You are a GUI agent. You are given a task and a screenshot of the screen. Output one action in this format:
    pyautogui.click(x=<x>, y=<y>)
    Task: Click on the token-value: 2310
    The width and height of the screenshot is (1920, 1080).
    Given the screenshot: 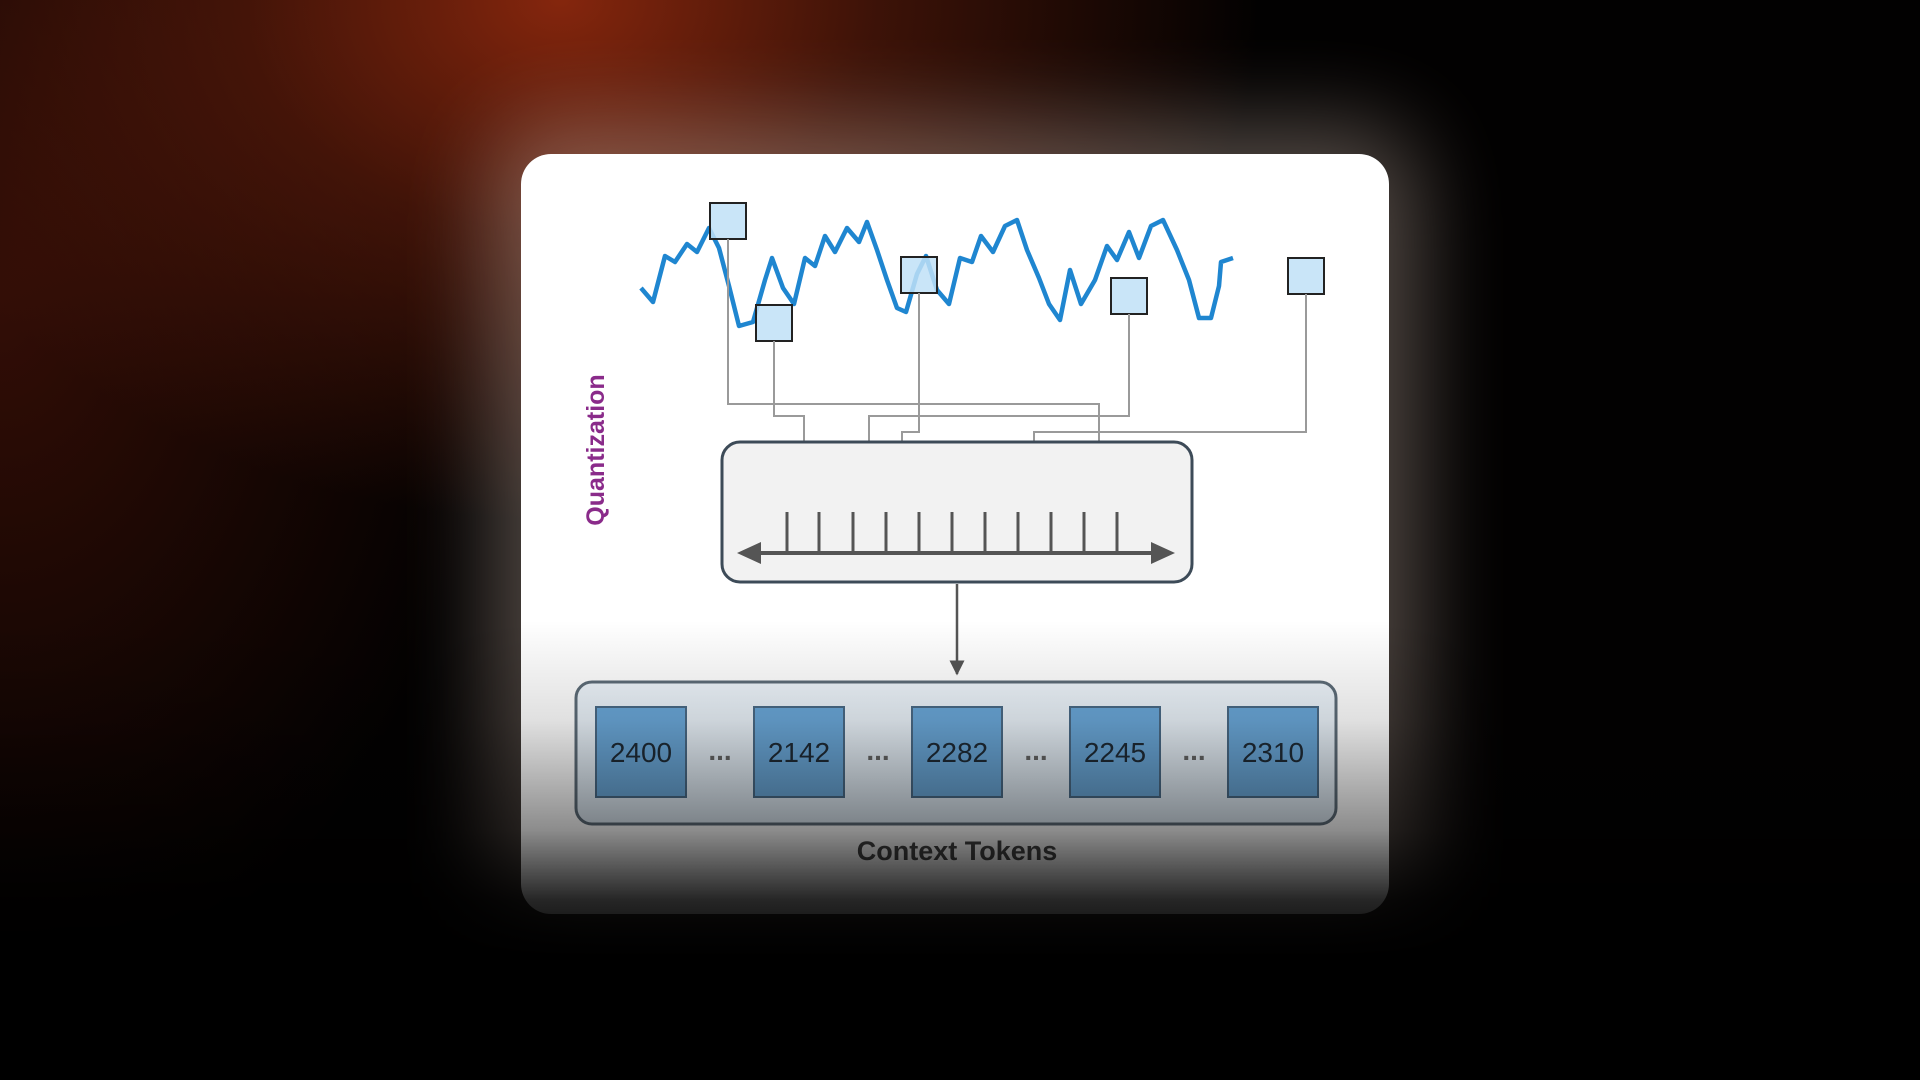 What is the action you would take?
    pyautogui.click(x=1273, y=752)
    